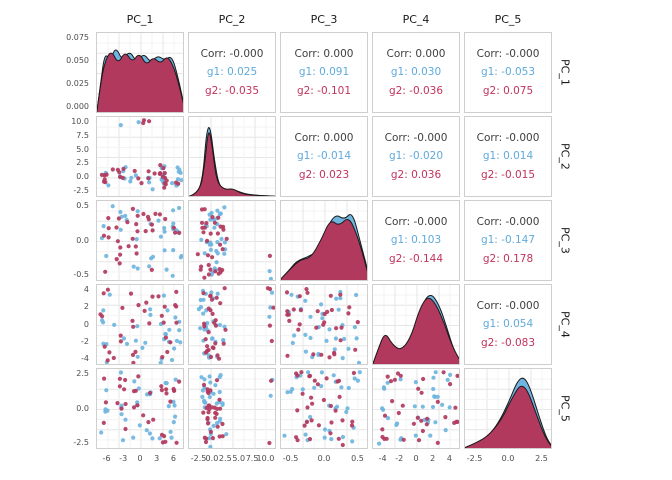 This screenshot has height=480, width=672. What do you see at coordinates (508, 156) in the screenshot?
I see `panel-corr-PC_2-vs-PC_5: Corr: -0.000 g1: 0.014 g2: -0.015` at bounding box center [508, 156].